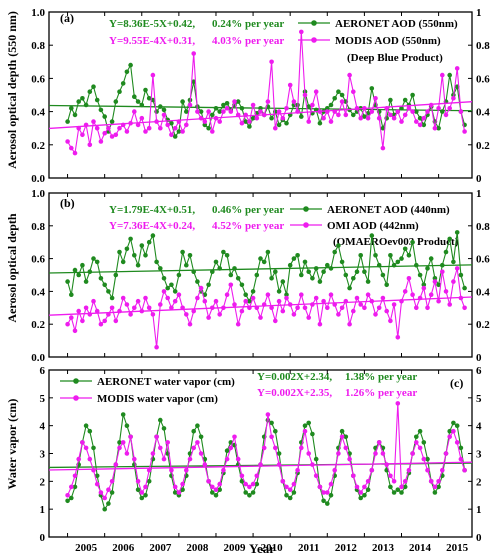  Describe the element at coordinates (248, 24) in the screenshot. I see `panel-a-rate1: 0.24% per year` at that location.